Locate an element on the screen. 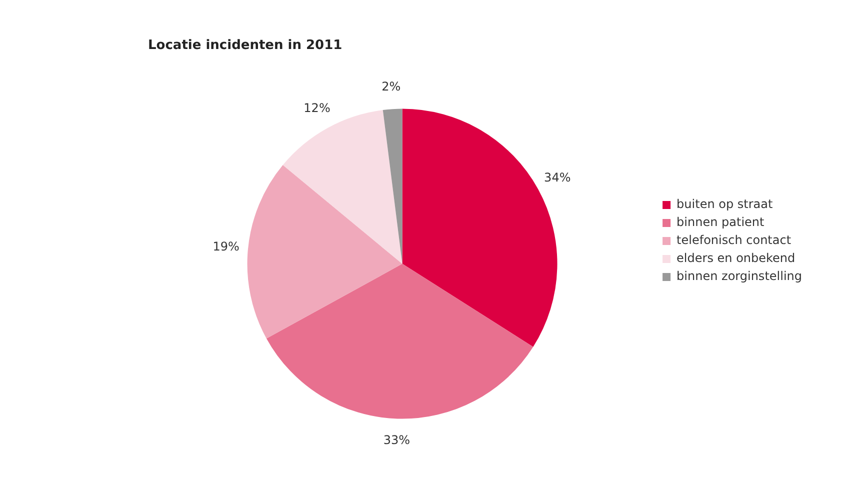 The width and height of the screenshot is (850, 482). data-label: 12% is located at coordinates (317, 107).